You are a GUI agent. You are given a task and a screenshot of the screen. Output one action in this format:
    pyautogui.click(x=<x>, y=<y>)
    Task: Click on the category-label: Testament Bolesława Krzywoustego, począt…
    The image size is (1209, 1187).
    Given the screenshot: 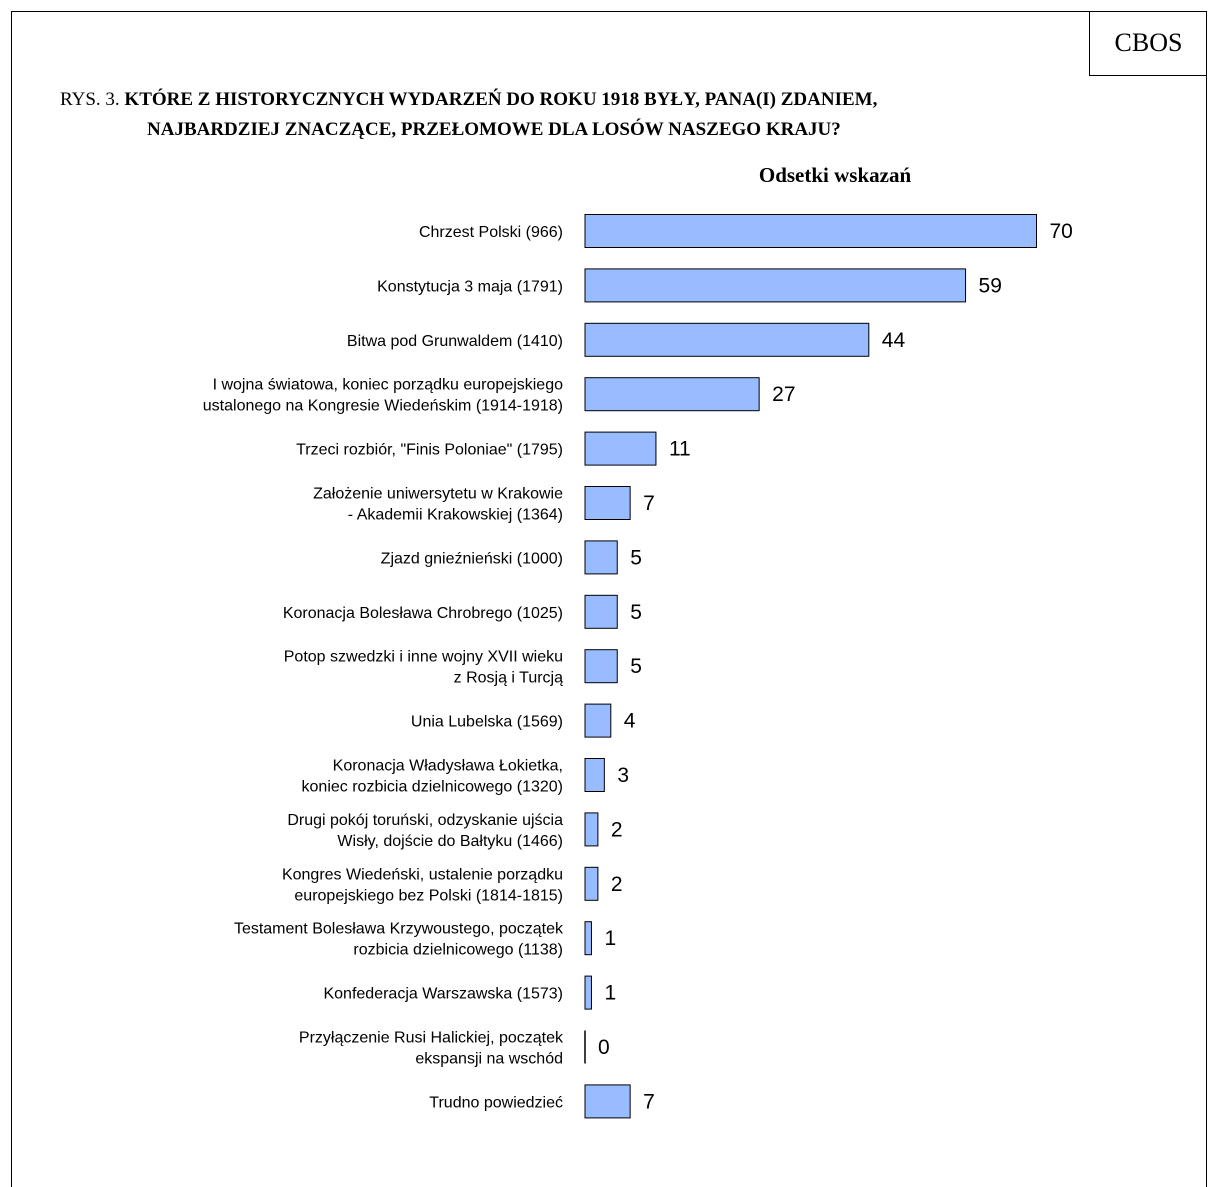 What is the action you would take?
    pyautogui.click(x=399, y=929)
    